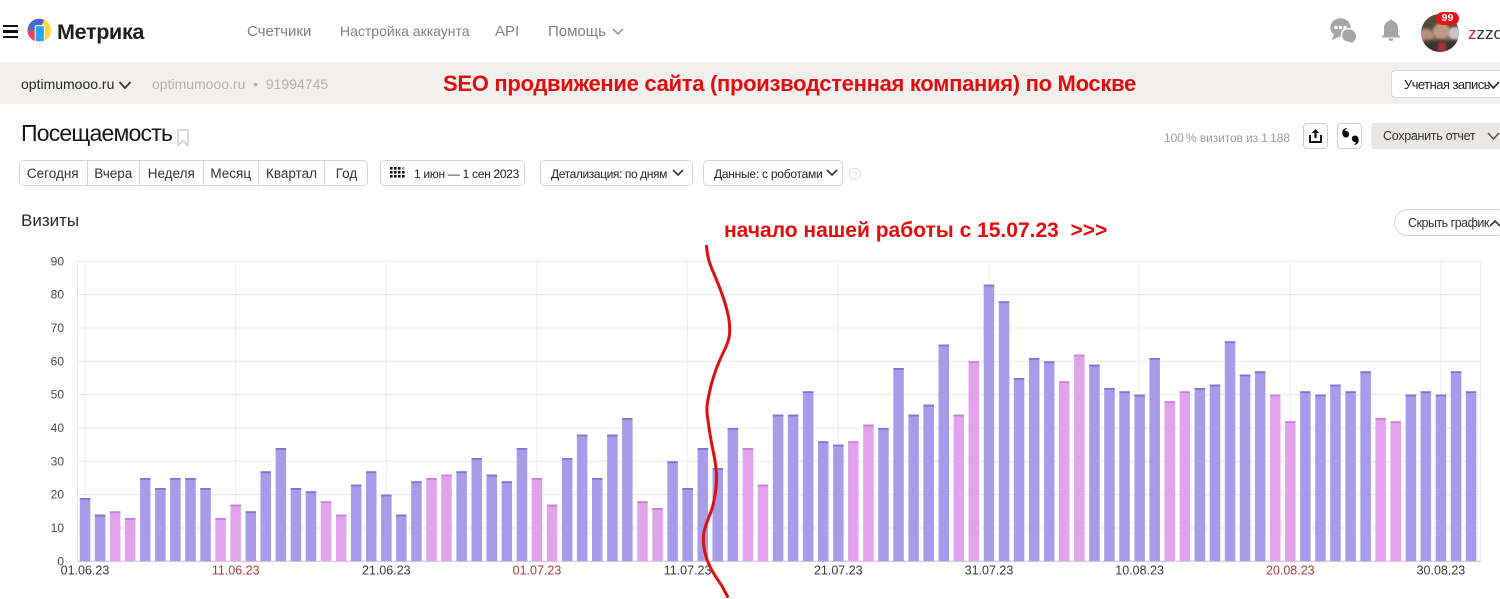 The image size is (1500, 599). I want to click on svg-text: 80, so click(58, 295).